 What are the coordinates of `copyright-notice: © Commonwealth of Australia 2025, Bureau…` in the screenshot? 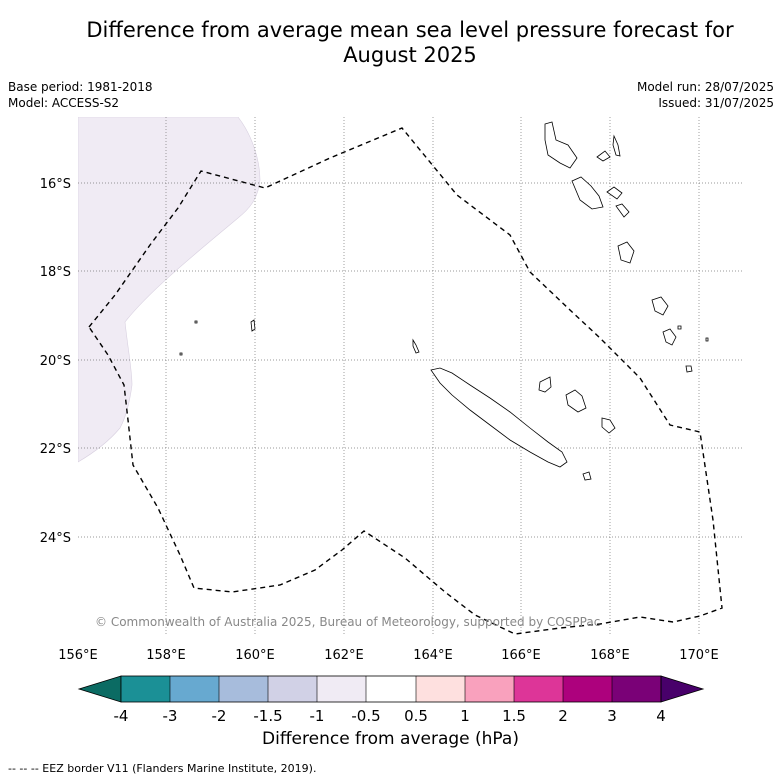 It's located at (347, 622).